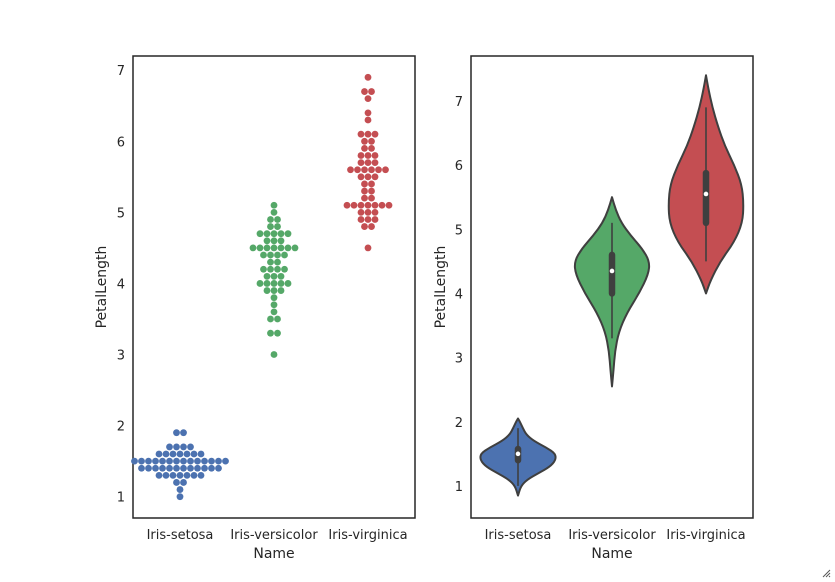  Describe the element at coordinates (274, 535) in the screenshot. I see `swarm-x-tick-label-iris-versicolor: Iris-versicolor` at that location.